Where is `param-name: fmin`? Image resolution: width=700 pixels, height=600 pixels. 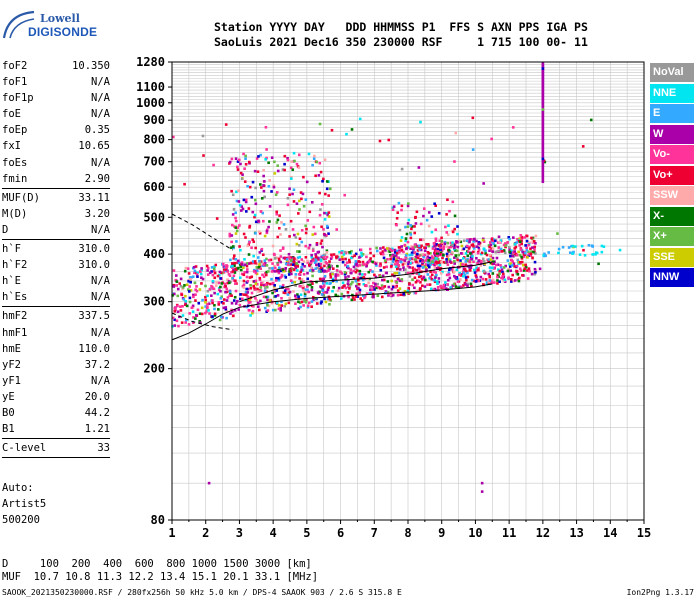
param-name: fmin is located at coordinates (15, 178).